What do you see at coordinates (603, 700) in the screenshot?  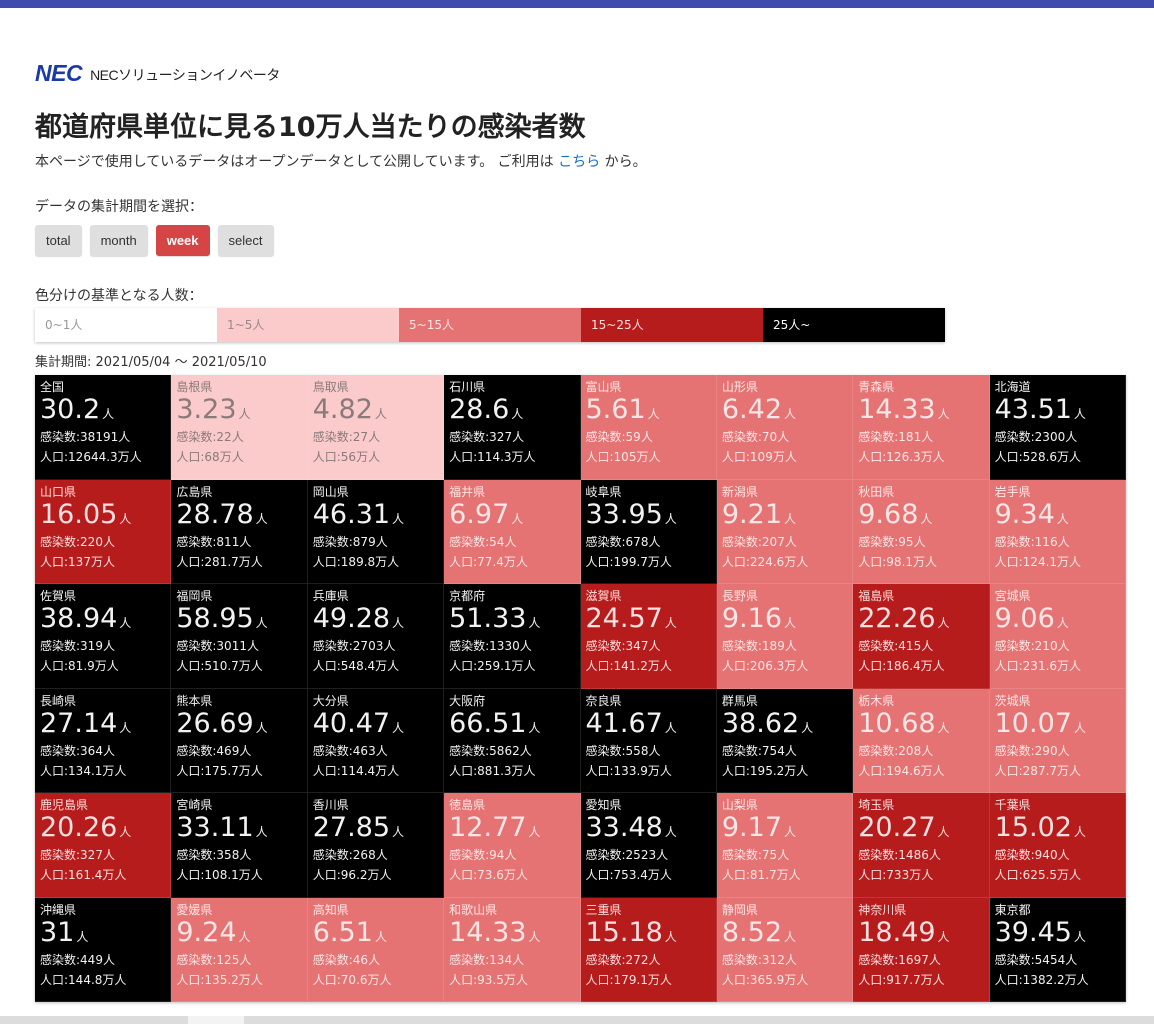 I see `prefecture-name: 奈良県` at bounding box center [603, 700].